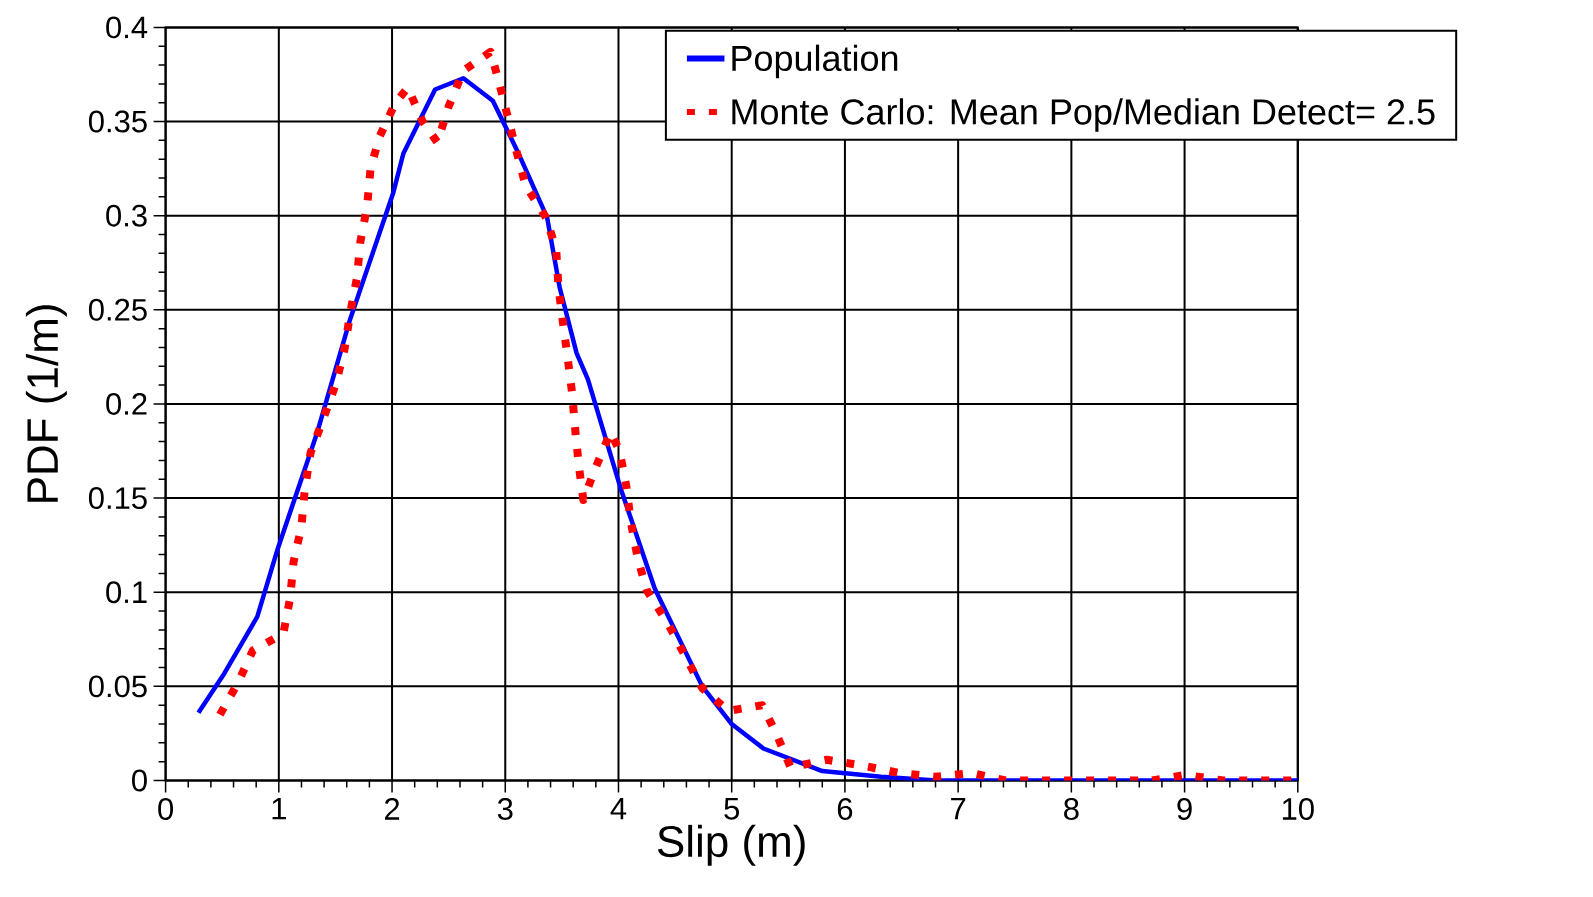 The width and height of the screenshot is (1593, 897). I want to click on x-tick-label: 7, so click(958, 809).